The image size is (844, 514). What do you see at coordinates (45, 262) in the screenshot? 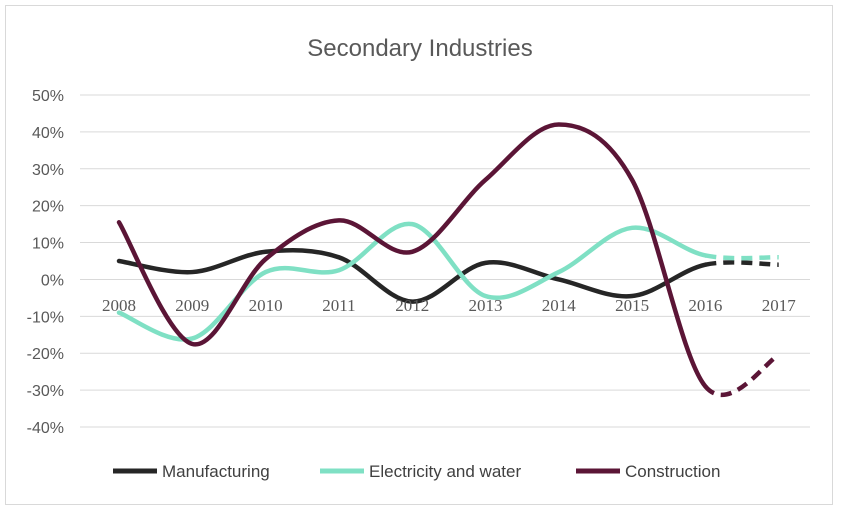
I see `y-axis-ticks: 50% 40% 30% 20% 10% 0% -10% -20% -30% -40%` at bounding box center [45, 262].